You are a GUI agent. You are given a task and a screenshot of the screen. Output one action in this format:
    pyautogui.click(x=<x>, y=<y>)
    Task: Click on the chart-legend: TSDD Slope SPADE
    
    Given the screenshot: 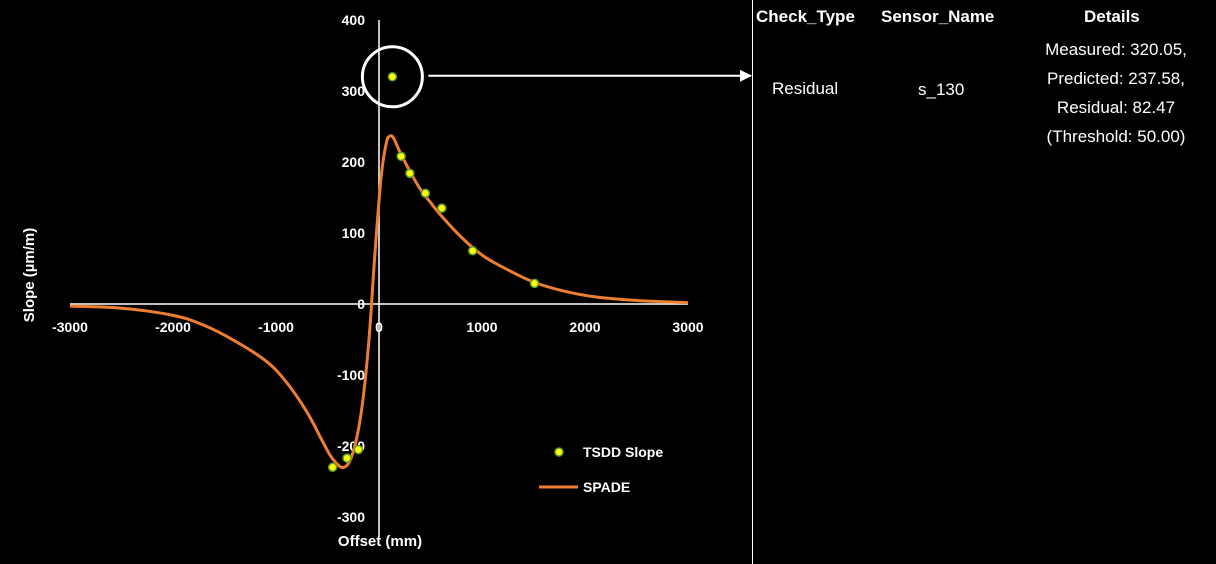 What is the action you would take?
    pyautogui.click(x=601, y=469)
    